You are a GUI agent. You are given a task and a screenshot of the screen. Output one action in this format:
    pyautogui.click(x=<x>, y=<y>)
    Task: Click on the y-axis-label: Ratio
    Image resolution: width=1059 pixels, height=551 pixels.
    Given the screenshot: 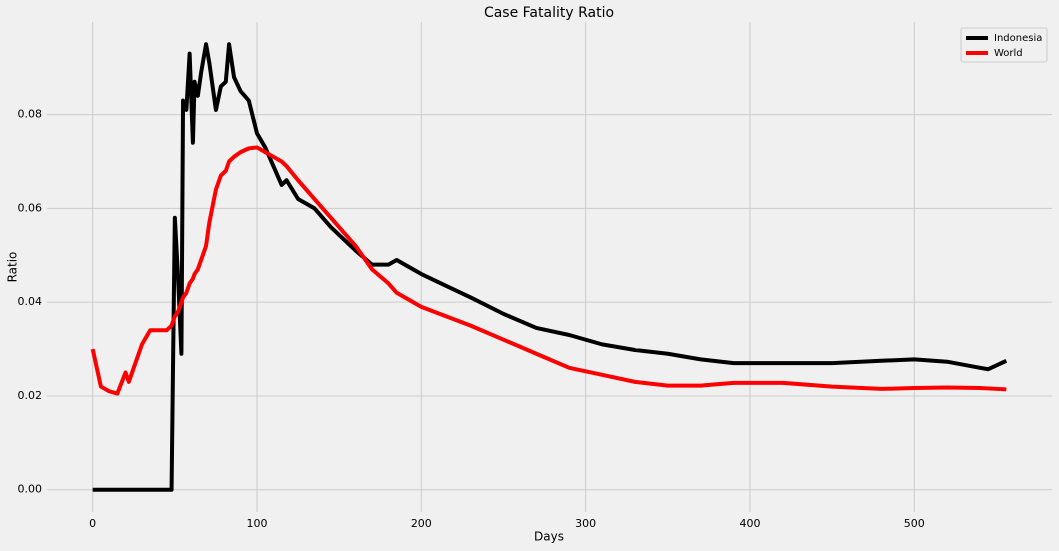 What is the action you would take?
    pyautogui.click(x=13, y=267)
    